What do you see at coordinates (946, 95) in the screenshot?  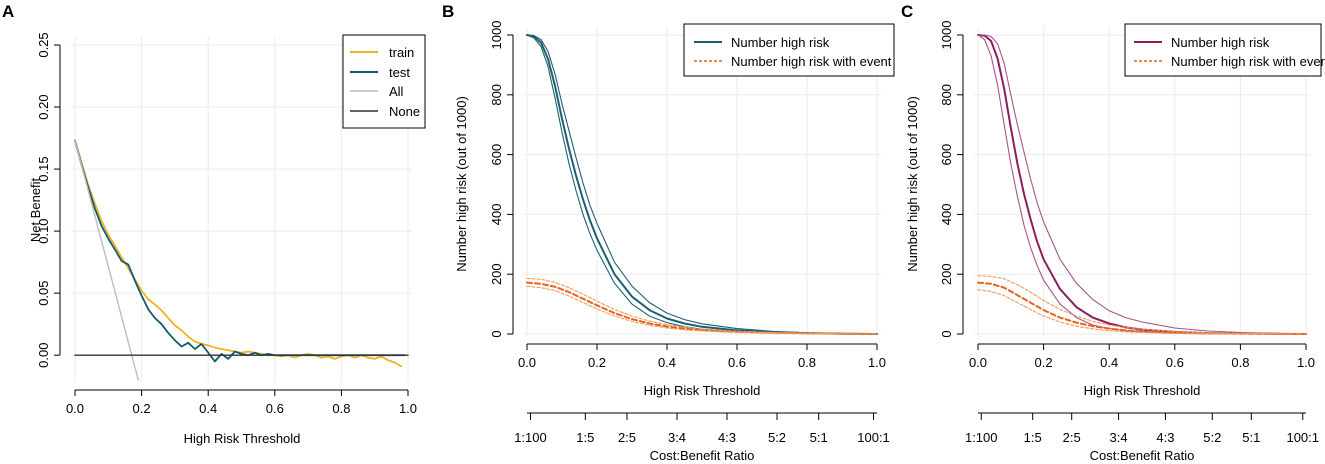 I see `y-tick-label-c-4: 800` at bounding box center [946, 95].